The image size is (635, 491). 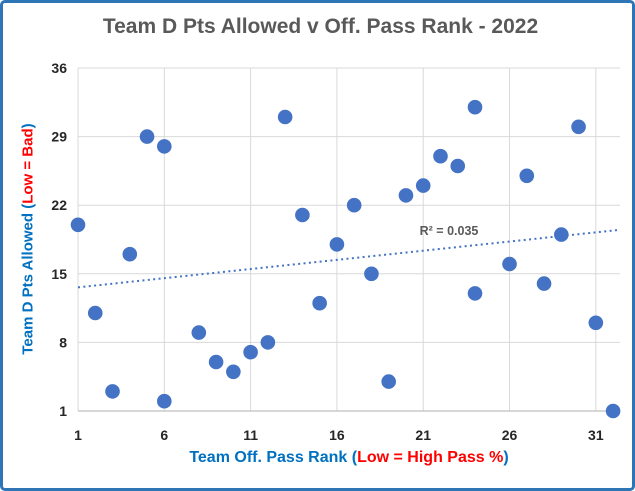 I want to click on y-tick-label: 36, so click(x=59, y=68).